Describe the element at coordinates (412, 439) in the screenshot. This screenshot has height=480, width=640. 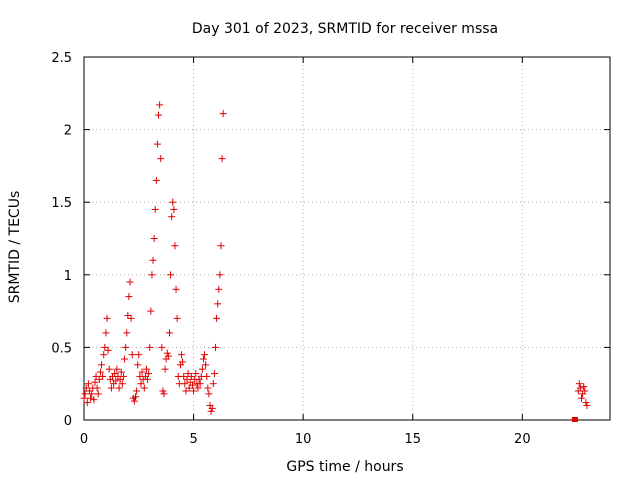
I see `x-tick-label: 15` at that location.